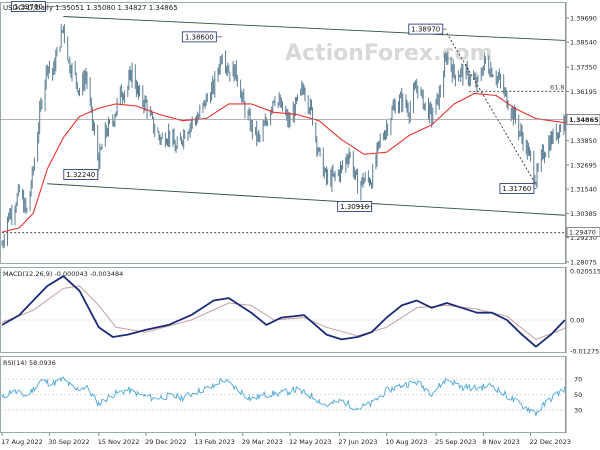 The image size is (600, 450). I want to click on x-tick-label: 27 Jun 2023, so click(357, 442).